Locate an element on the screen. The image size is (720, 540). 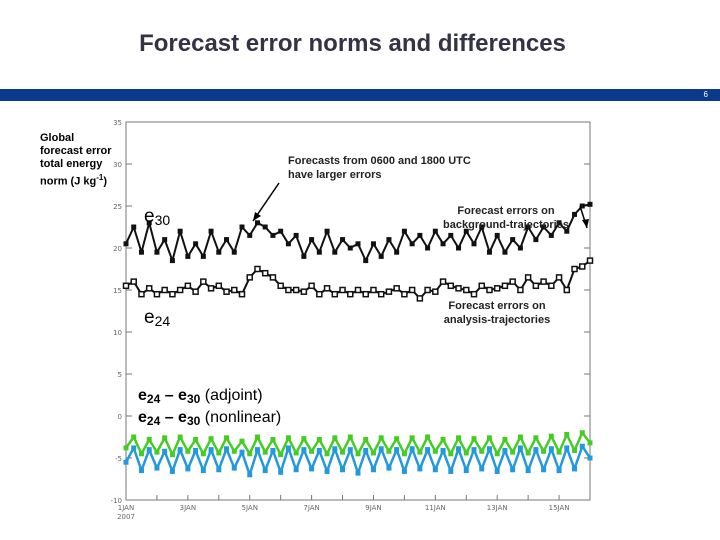
y-tick-label: 0 is located at coordinates (120, 417).